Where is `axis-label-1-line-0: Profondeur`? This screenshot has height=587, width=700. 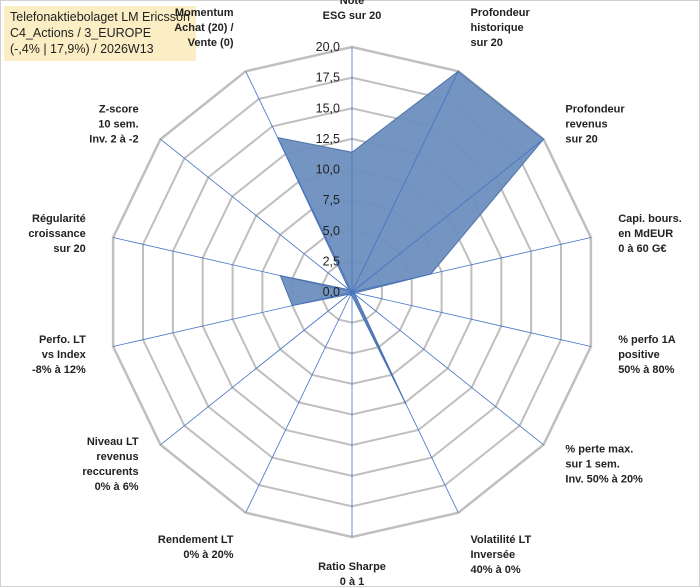
axis-label-1-line-0: Profondeur is located at coordinates (501, 13).